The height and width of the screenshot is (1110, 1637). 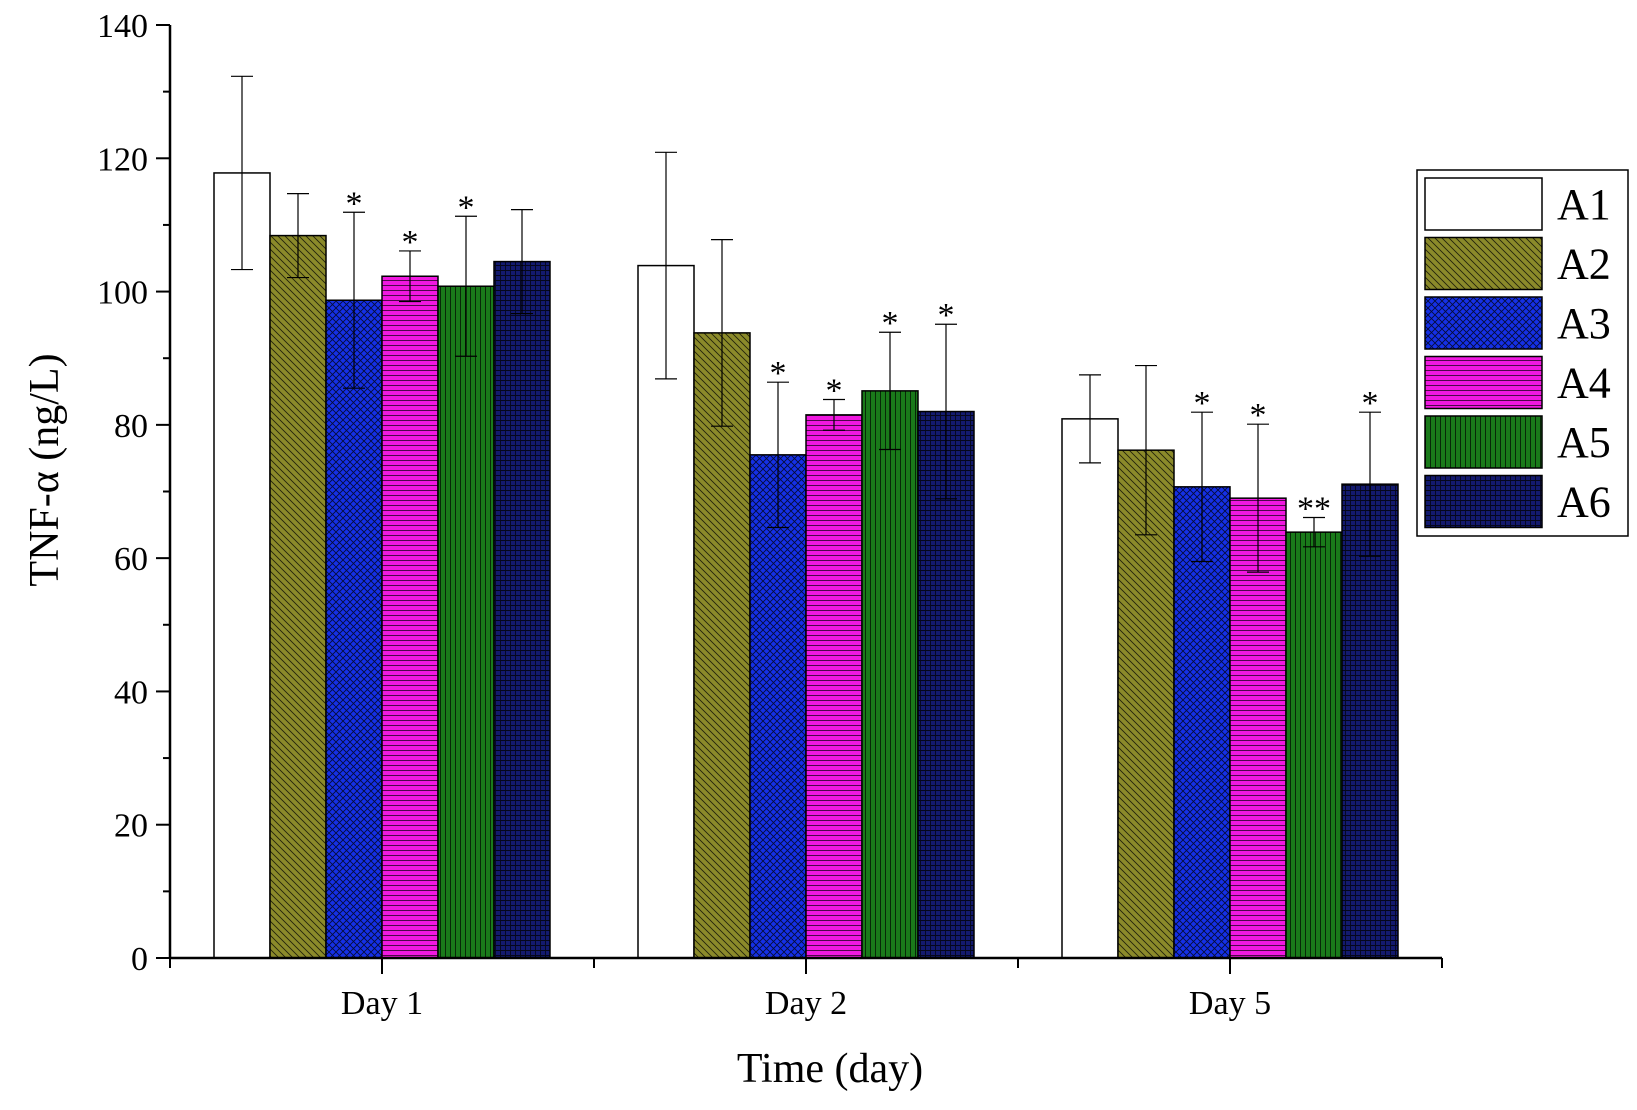 I want to click on x-tick-label: Day 5, so click(x=1230, y=1003).